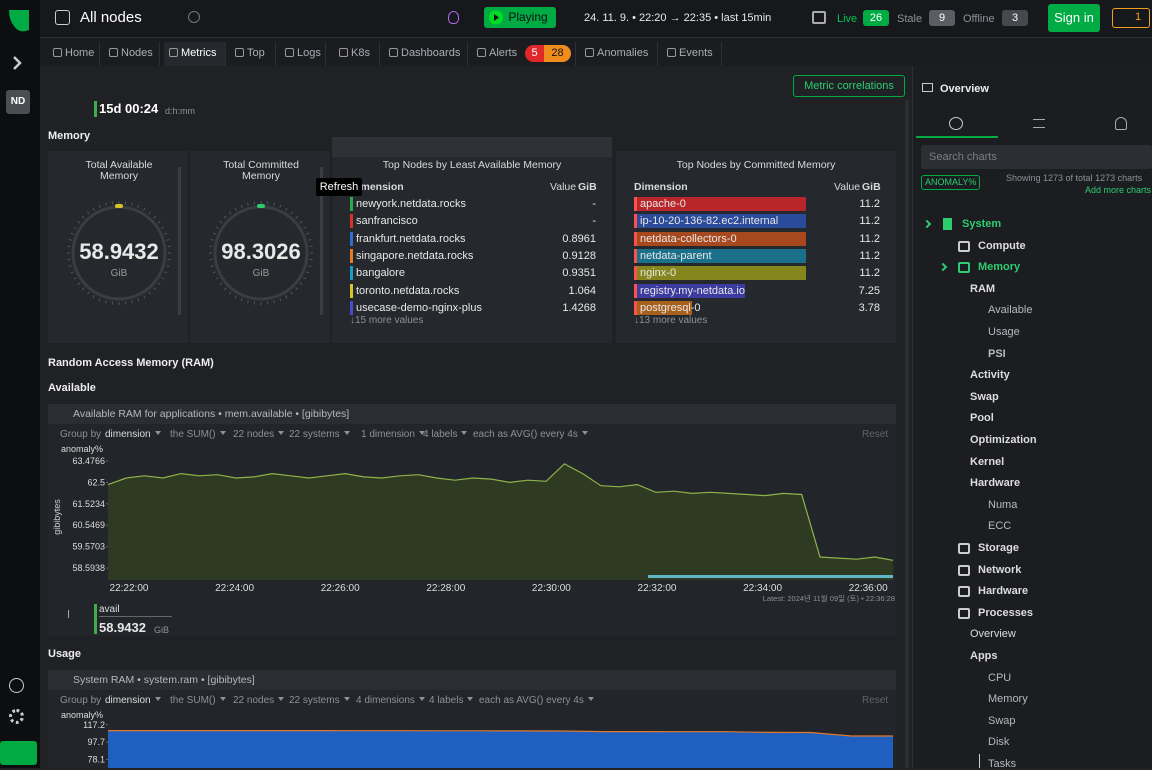  Describe the element at coordinates (95, 619) in the screenshot. I see `legend-bar` at that location.